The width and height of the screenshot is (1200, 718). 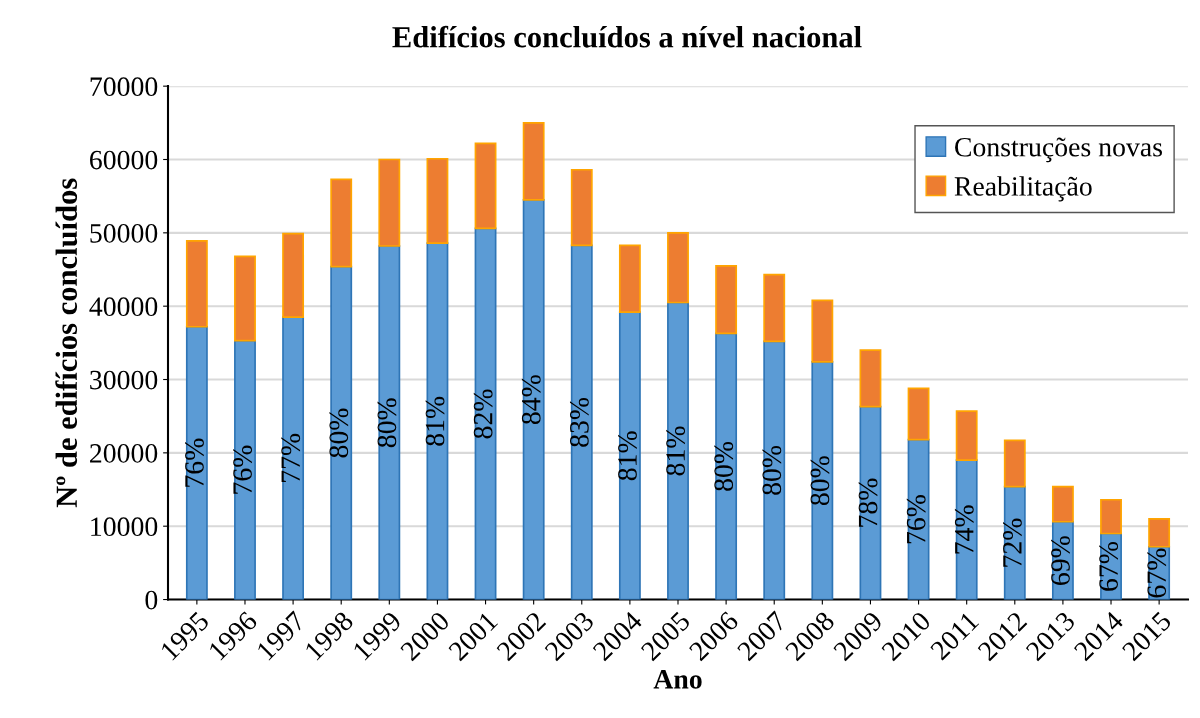 What do you see at coordinates (124, 233) in the screenshot?
I see `y-tick-label: 50000` at bounding box center [124, 233].